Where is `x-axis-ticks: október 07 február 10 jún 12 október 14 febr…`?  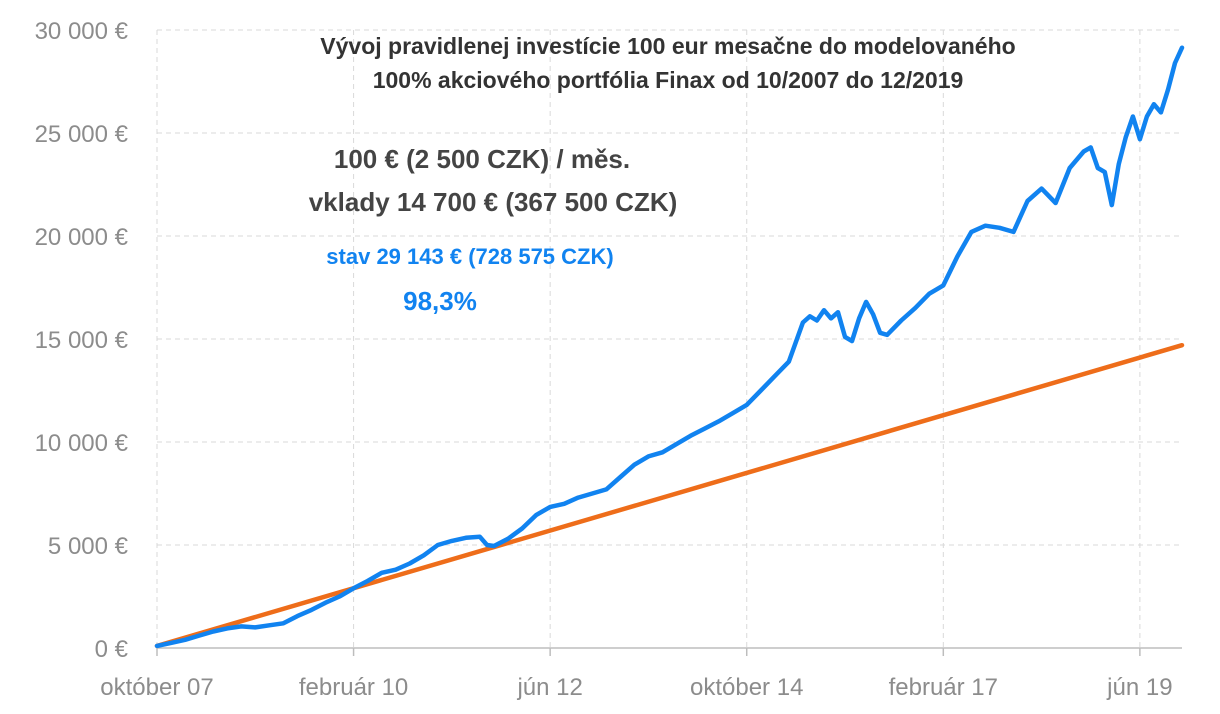
x-axis-ticks: október 07 február 10 jún 12 október 14 febr… is located at coordinates (636, 674).